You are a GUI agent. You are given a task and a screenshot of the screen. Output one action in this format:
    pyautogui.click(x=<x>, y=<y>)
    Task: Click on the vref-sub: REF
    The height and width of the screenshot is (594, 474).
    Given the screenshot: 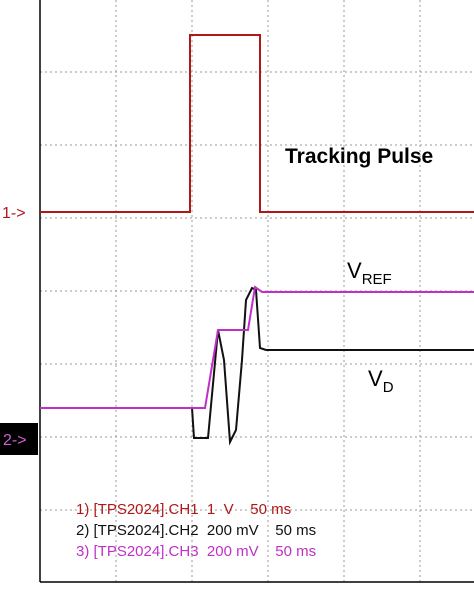 What is the action you would take?
    pyautogui.click(x=377, y=279)
    